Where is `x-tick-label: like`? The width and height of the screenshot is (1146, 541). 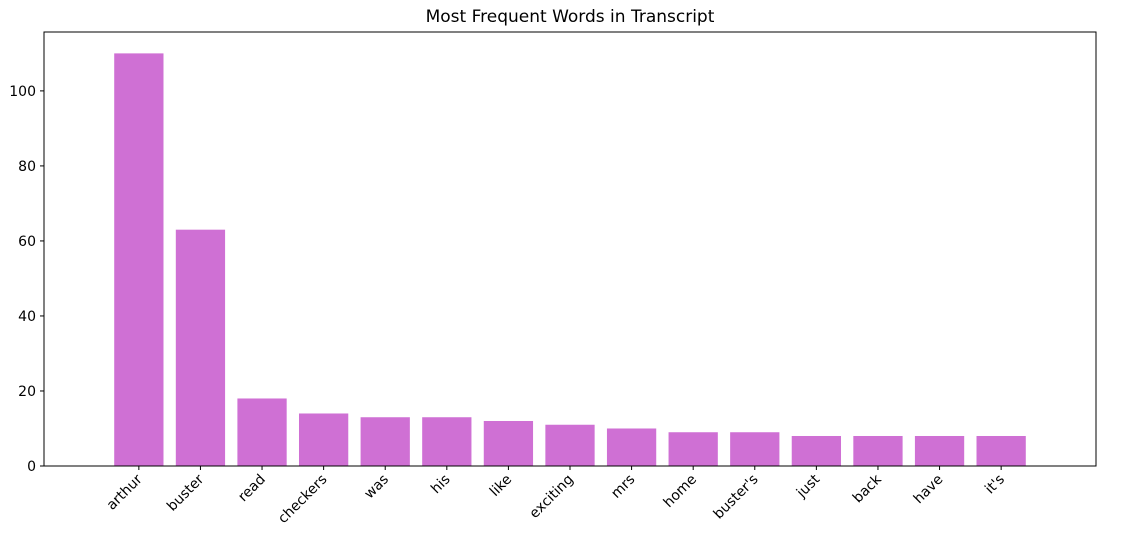
x-tick-label: like is located at coordinates (501, 486).